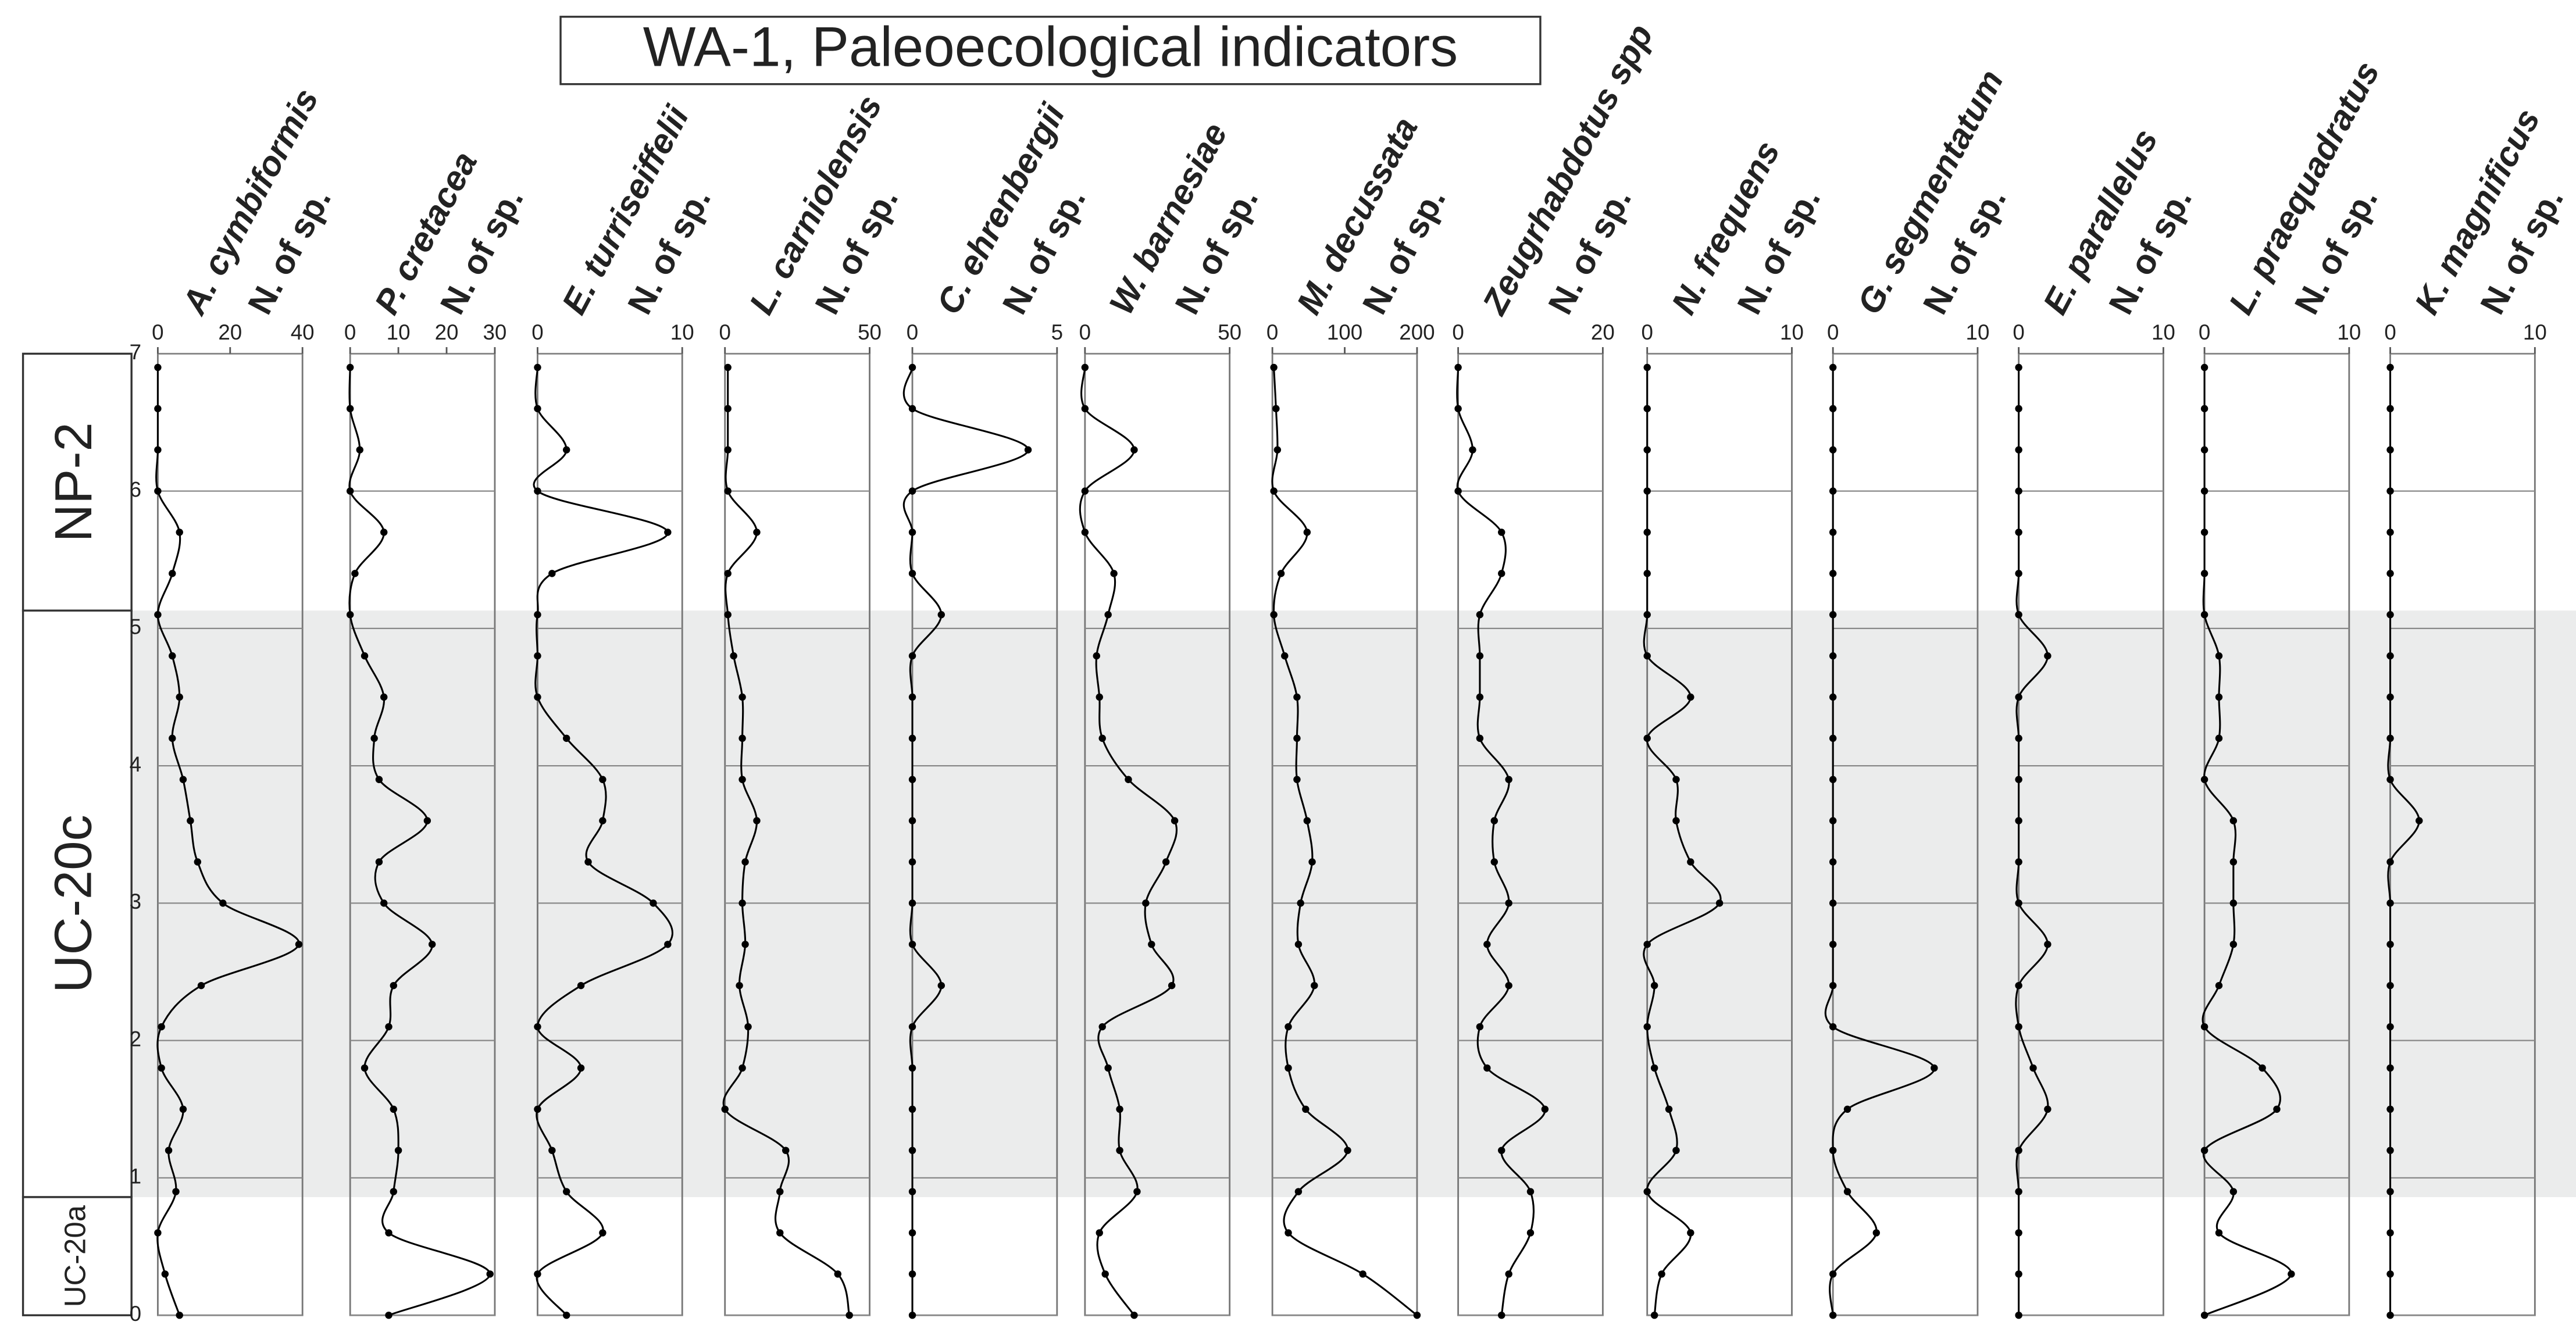  I want to click on y-tick-label: 4, so click(136, 764).